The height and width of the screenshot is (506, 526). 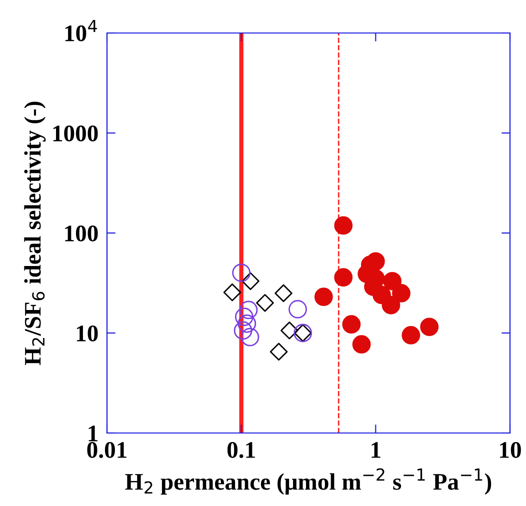 I want to click on text: H$_{2}$ permeance (μmol m$^{−2}$ s$^{−1}$ Pa$^{−1}$), so click(x=308, y=481).